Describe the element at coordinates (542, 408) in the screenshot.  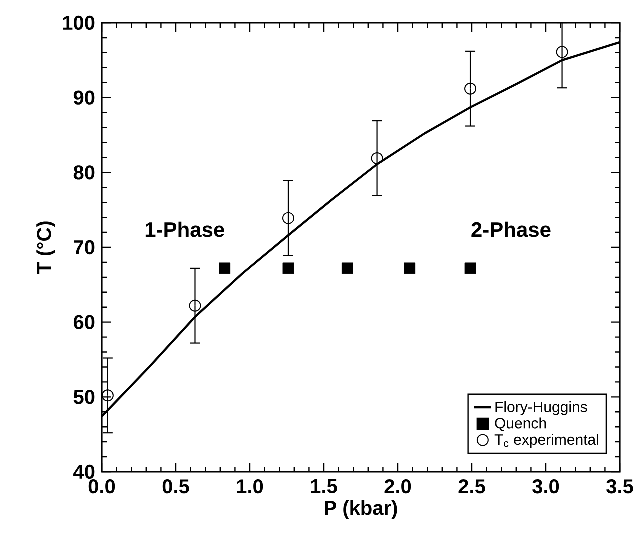
I see `legend-label: Flory-Huggins` at that location.